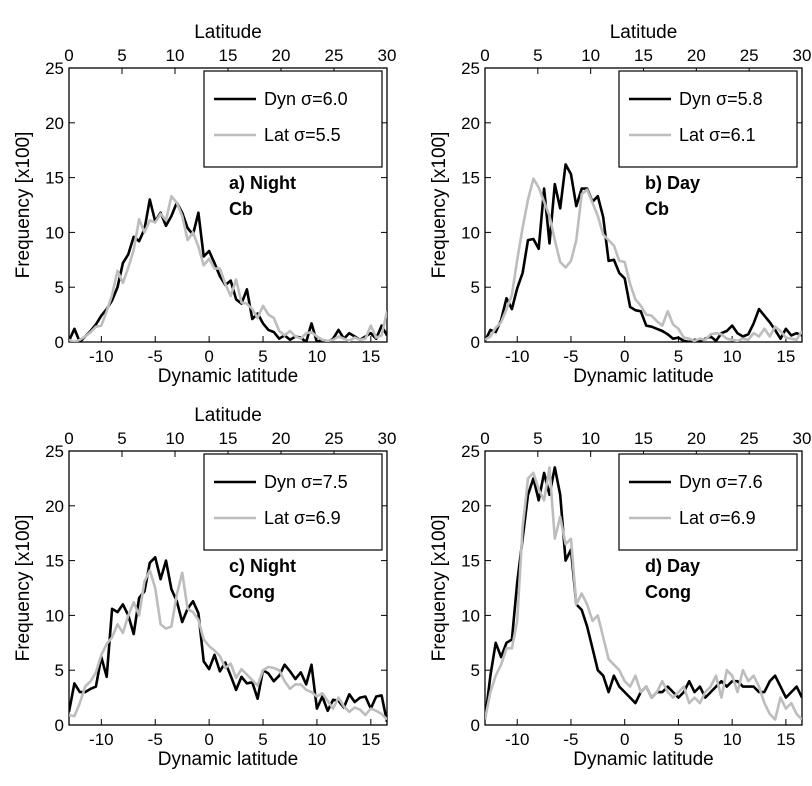 This screenshot has height=786, width=812. Describe the element at coordinates (262, 183) in the screenshot. I see `panel-title: a) Night` at that location.